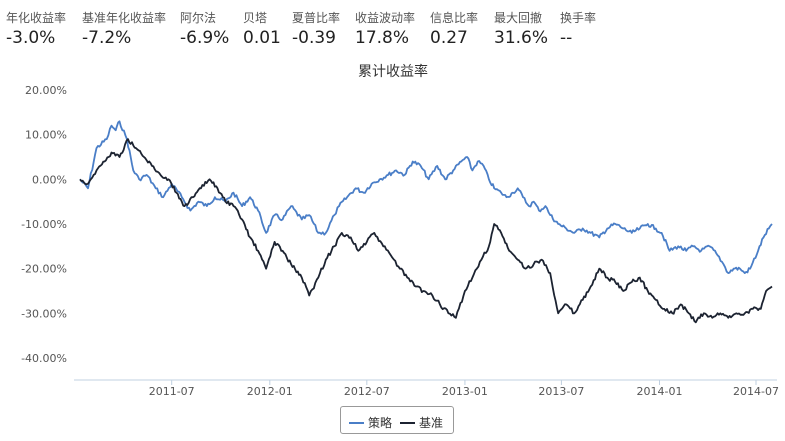 The image size is (785, 441). I want to click on metric-value: 0.27, so click(449, 38).